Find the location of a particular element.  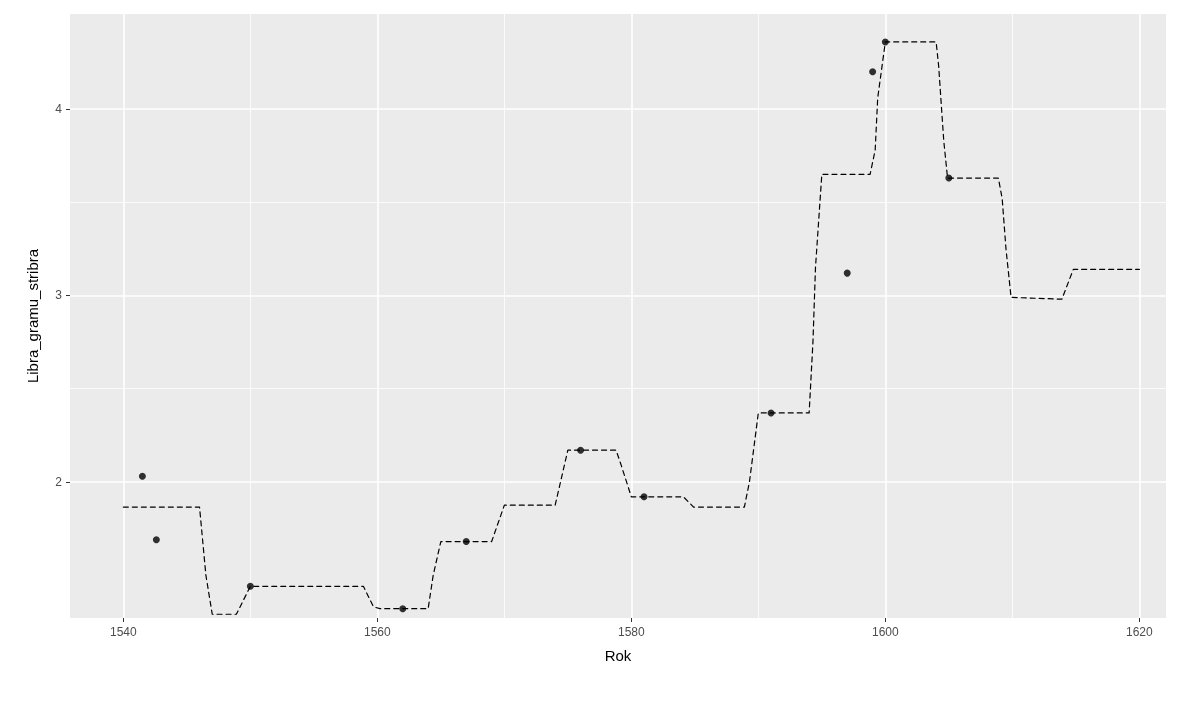

x-tick-label: 1620 is located at coordinates (1139, 632).